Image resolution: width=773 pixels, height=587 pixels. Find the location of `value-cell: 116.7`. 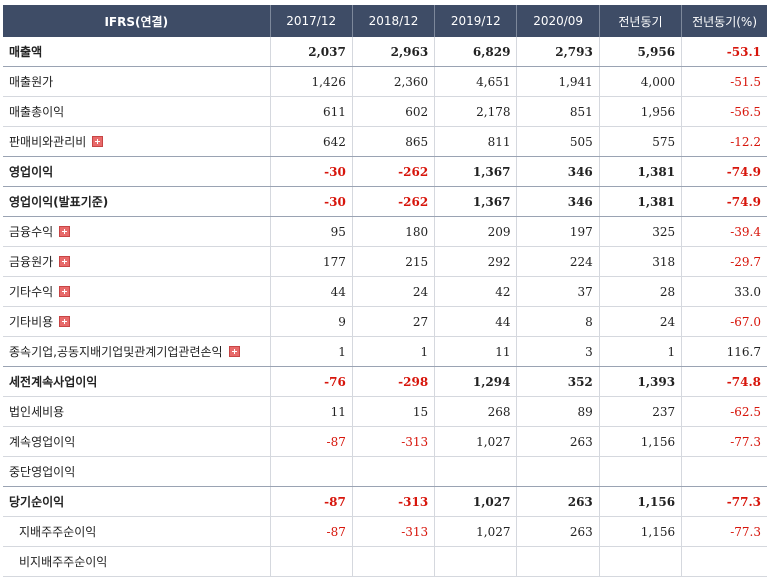

value-cell: 116.7 is located at coordinates (724, 351).